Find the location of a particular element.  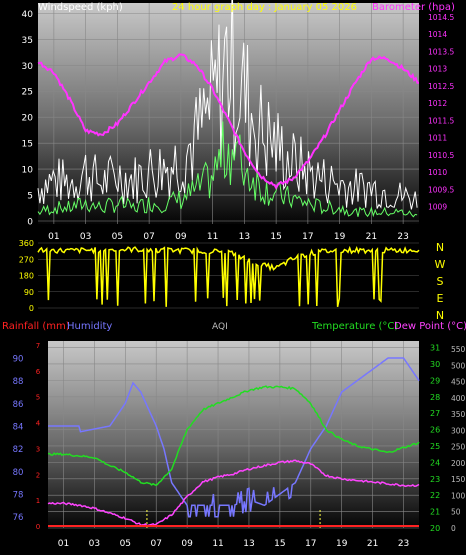

legend-humidity: Humidity is located at coordinates (89, 326).